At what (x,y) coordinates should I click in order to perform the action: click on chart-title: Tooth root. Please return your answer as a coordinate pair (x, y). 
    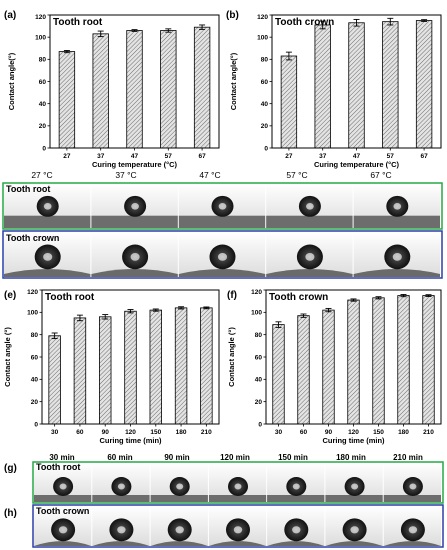
    Looking at the image, I should click on (78, 22).